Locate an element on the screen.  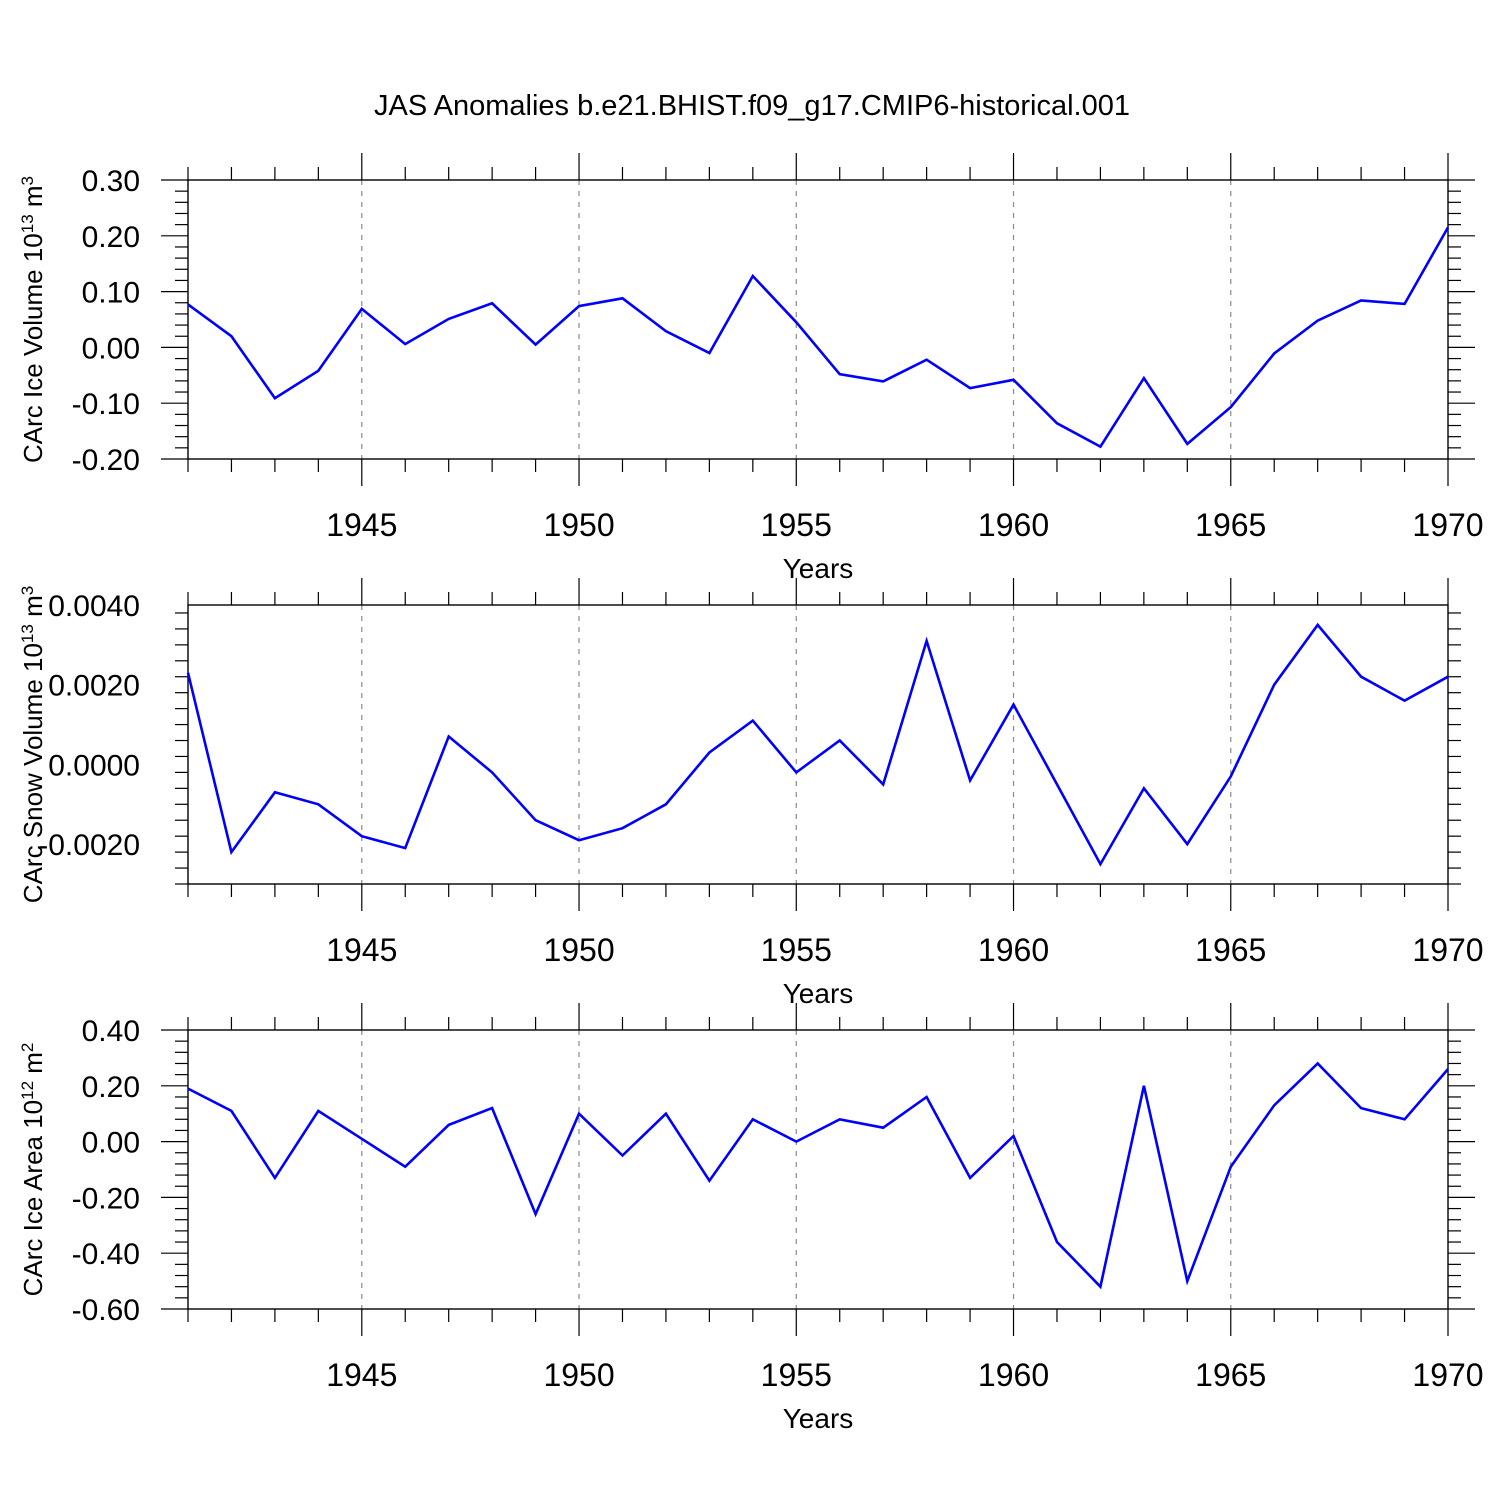
y-tick-label: 0.40 is located at coordinates (111, 1031).